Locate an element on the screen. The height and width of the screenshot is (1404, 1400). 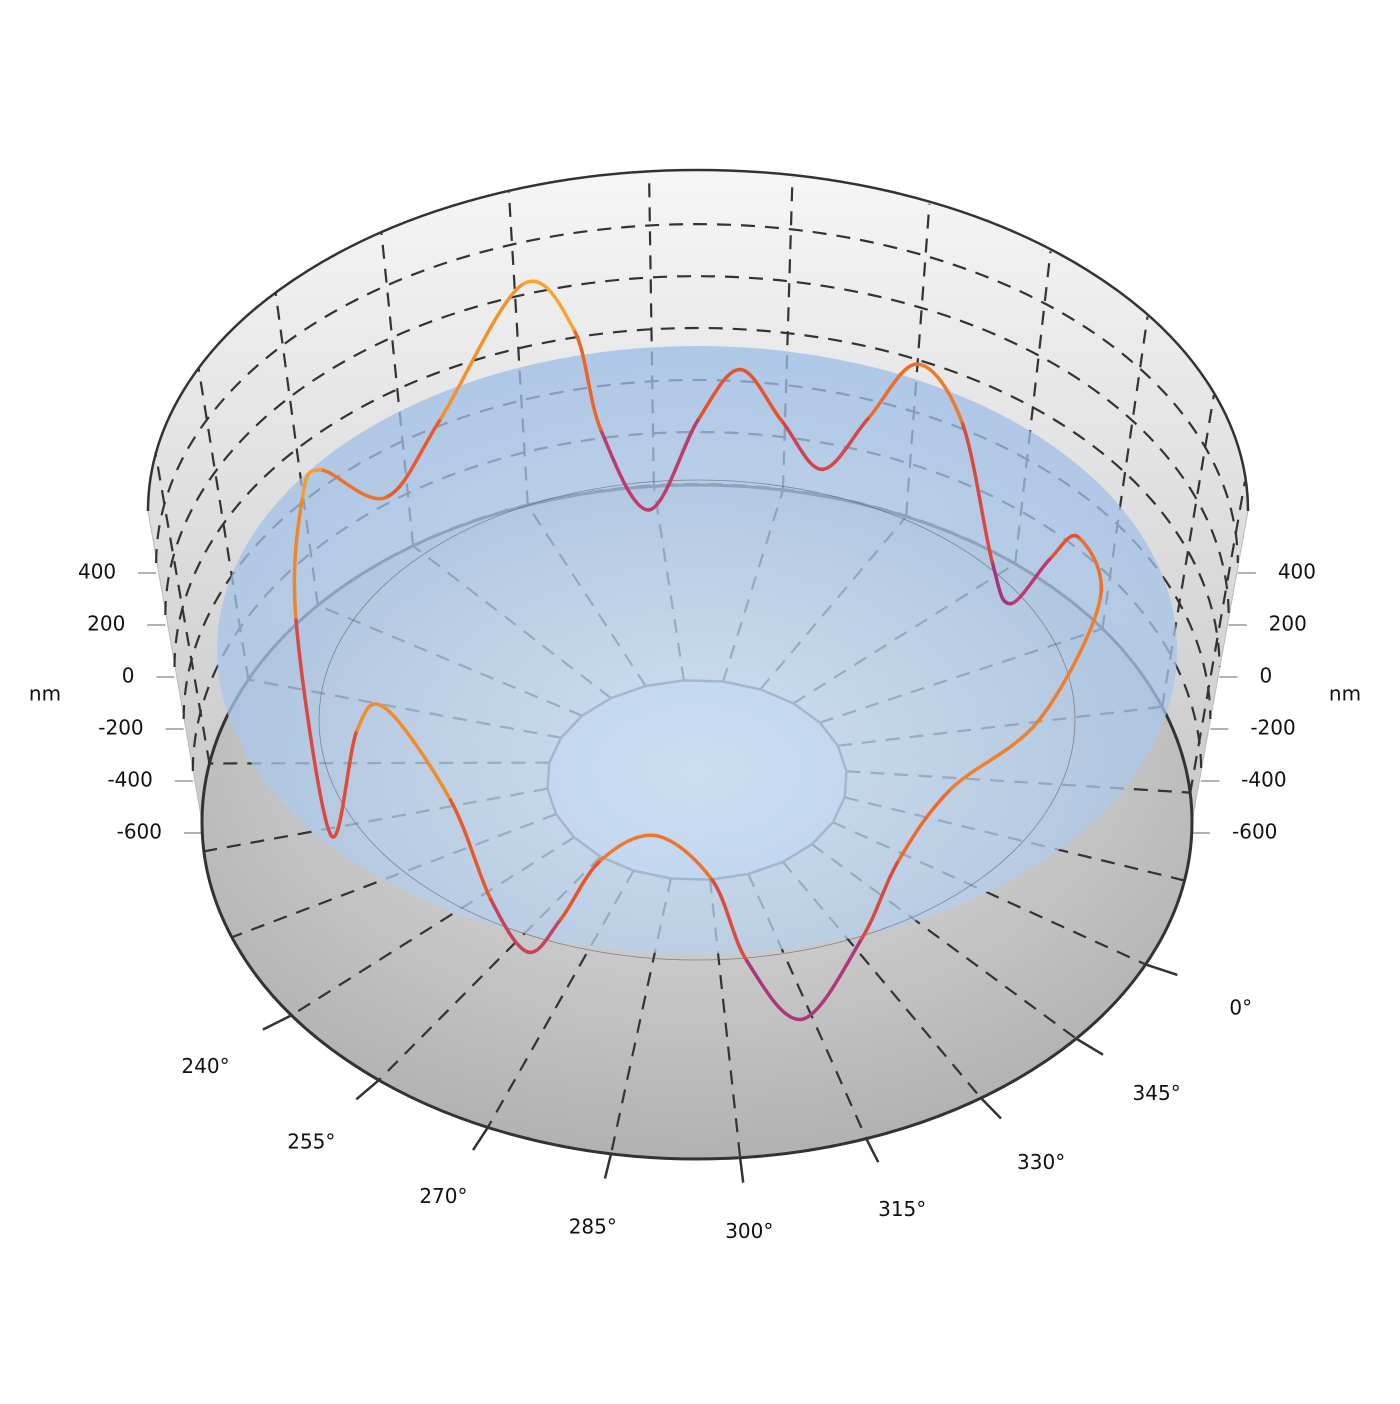
x-tick-label: 270° is located at coordinates (443, 1196).